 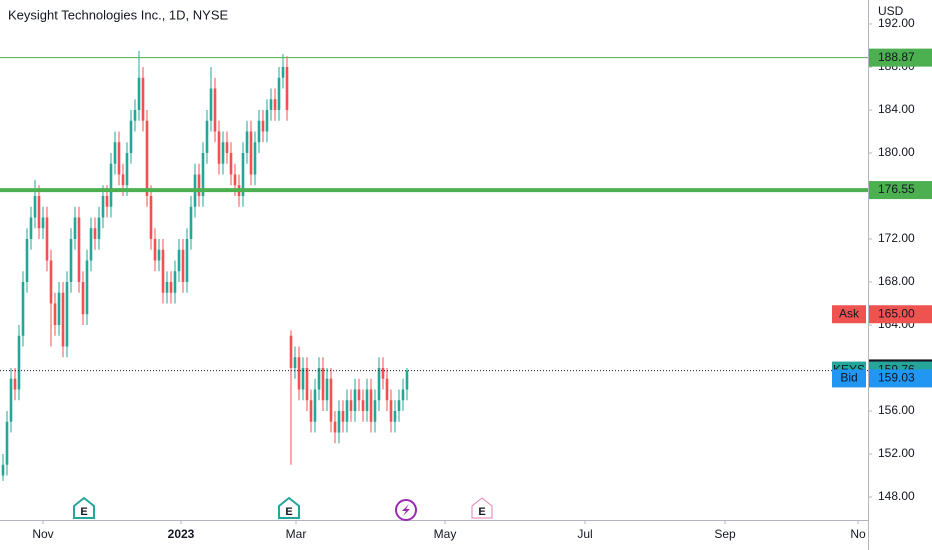 I want to click on x-tick-label: Mar, so click(x=296, y=534).